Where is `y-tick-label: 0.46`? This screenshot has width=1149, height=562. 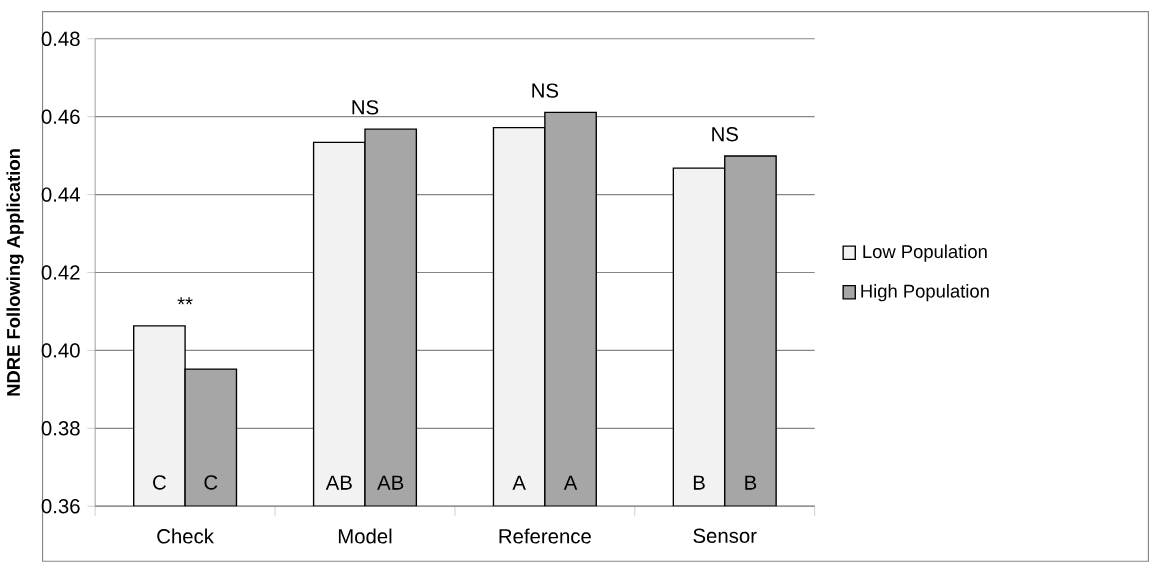 y-tick-label: 0.46 is located at coordinates (60, 116).